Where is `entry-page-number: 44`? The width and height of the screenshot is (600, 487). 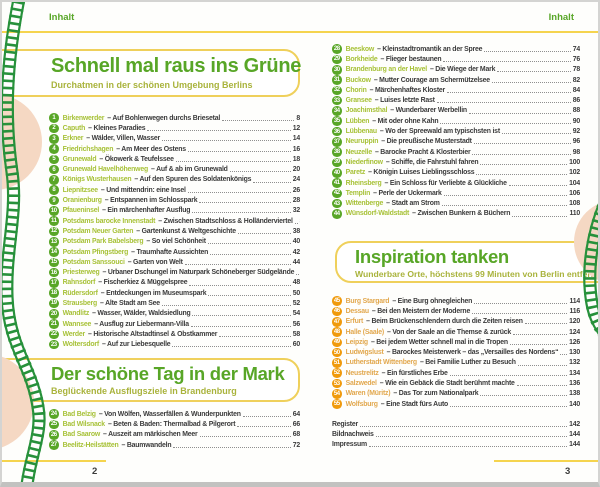
entry-page-number: 44 is located at coordinates (296, 262).